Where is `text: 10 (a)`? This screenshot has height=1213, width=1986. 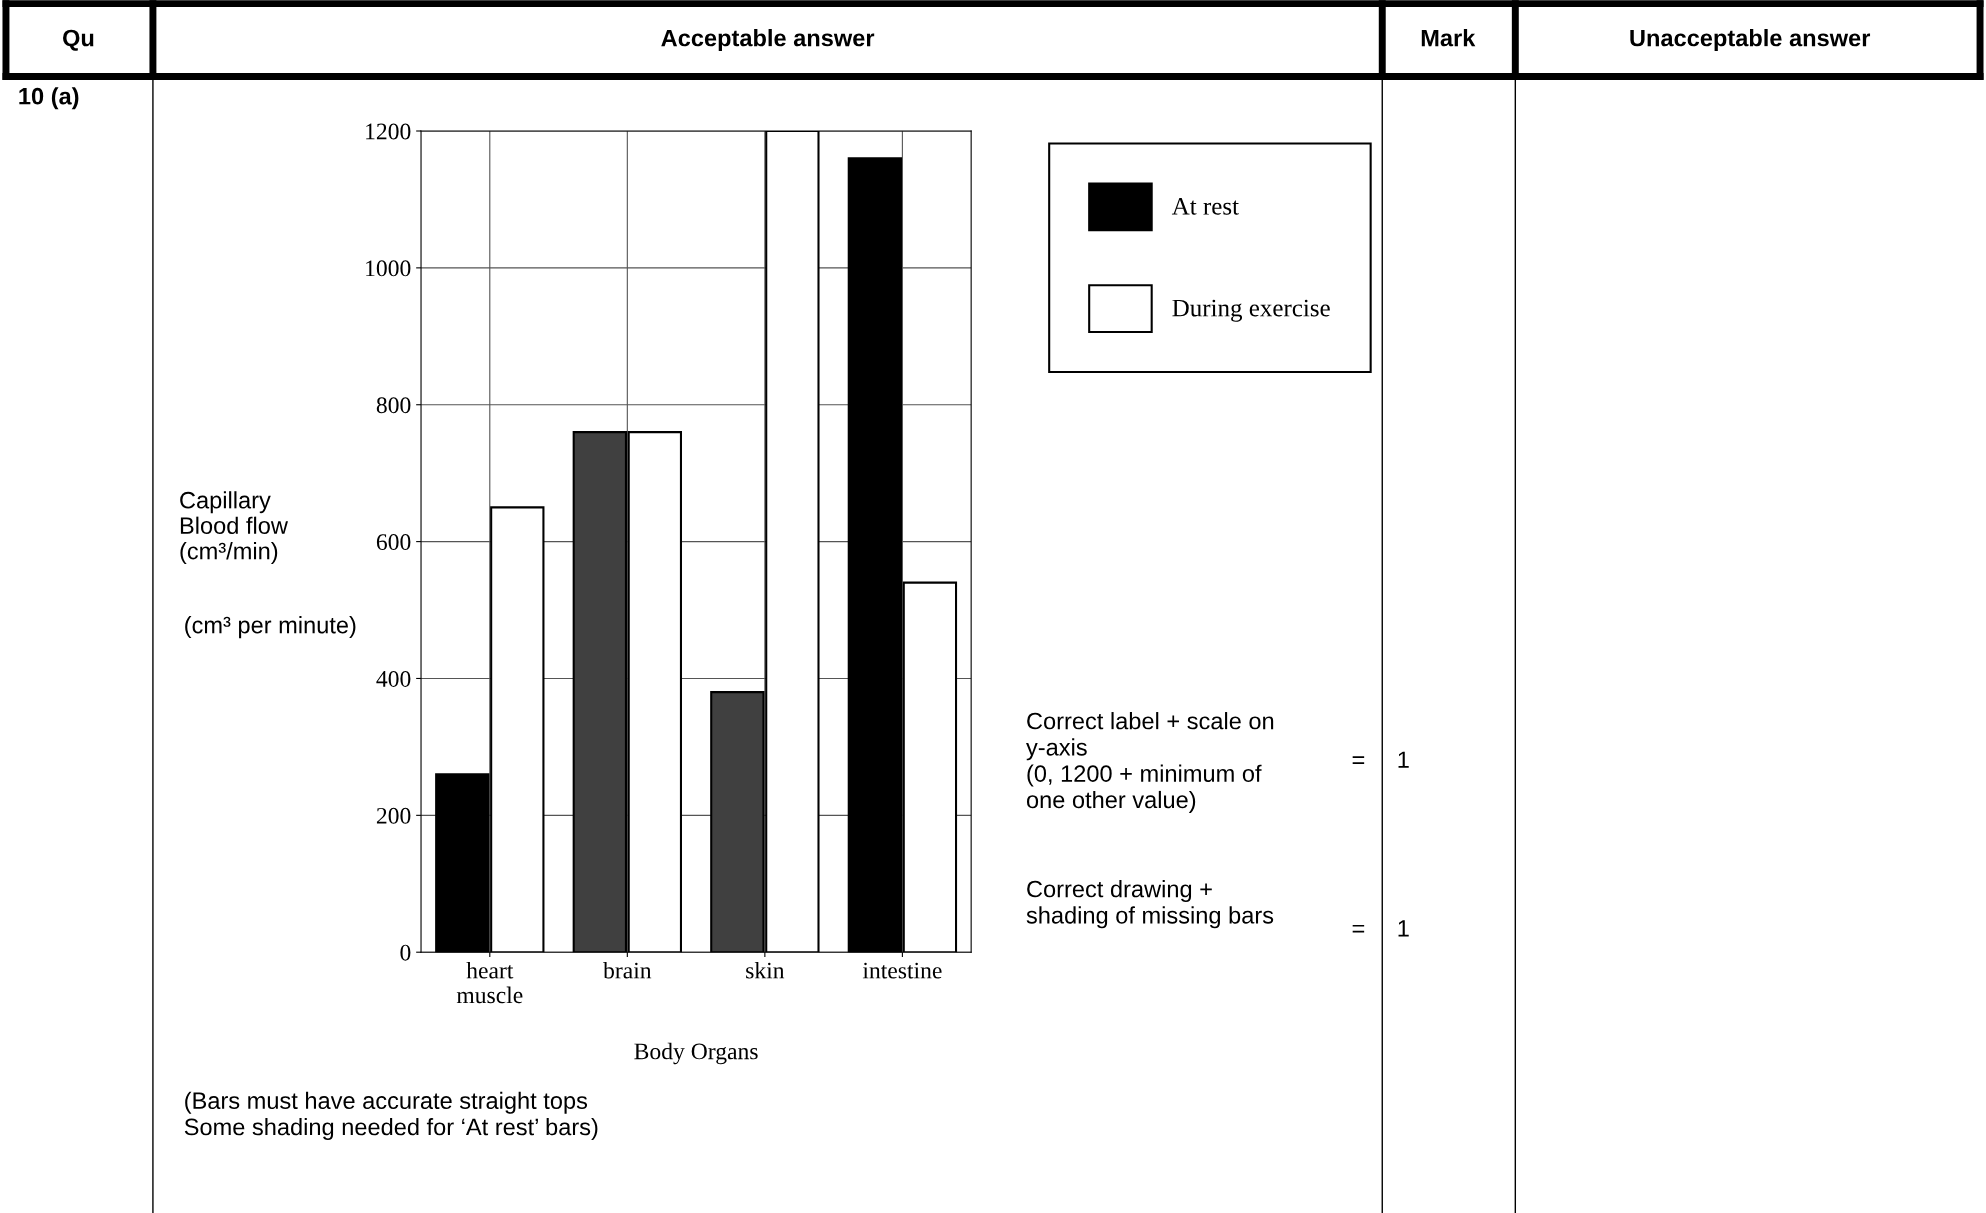 text: 10 (a) is located at coordinates (49, 98).